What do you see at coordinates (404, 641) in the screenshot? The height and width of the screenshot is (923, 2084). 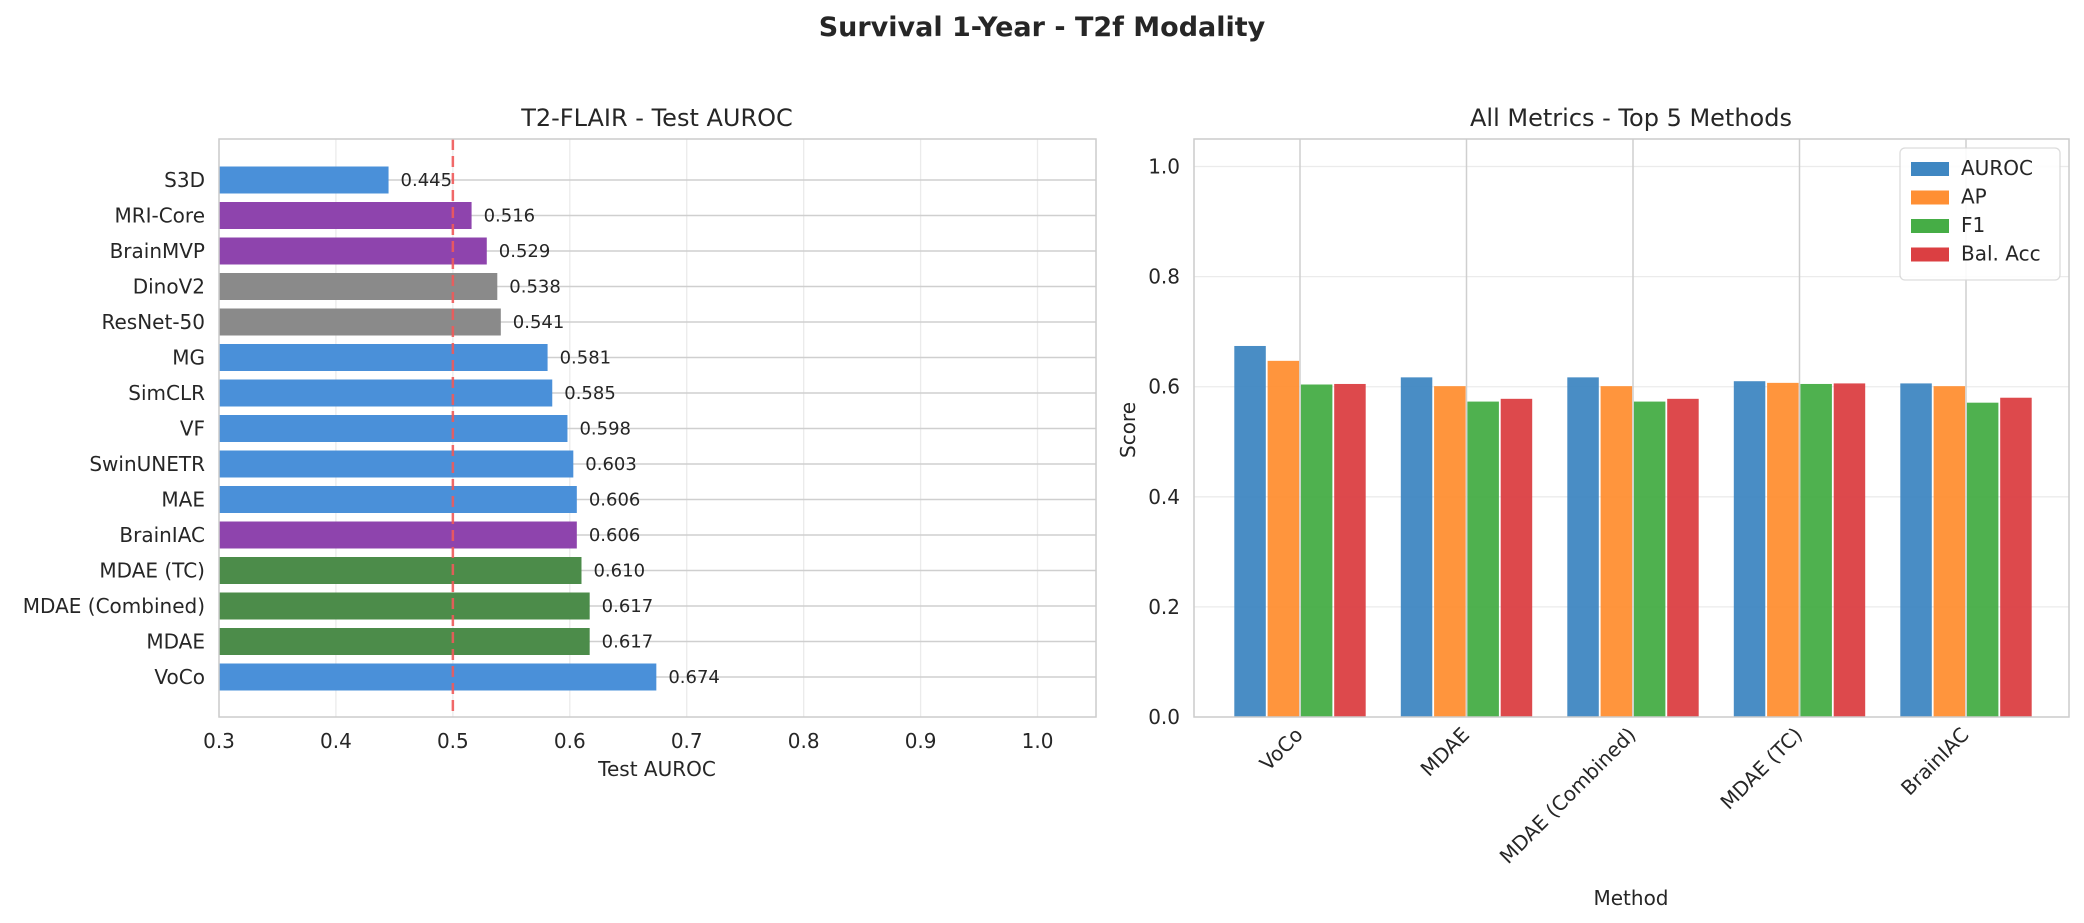 I see `left-bar-mdae` at bounding box center [404, 641].